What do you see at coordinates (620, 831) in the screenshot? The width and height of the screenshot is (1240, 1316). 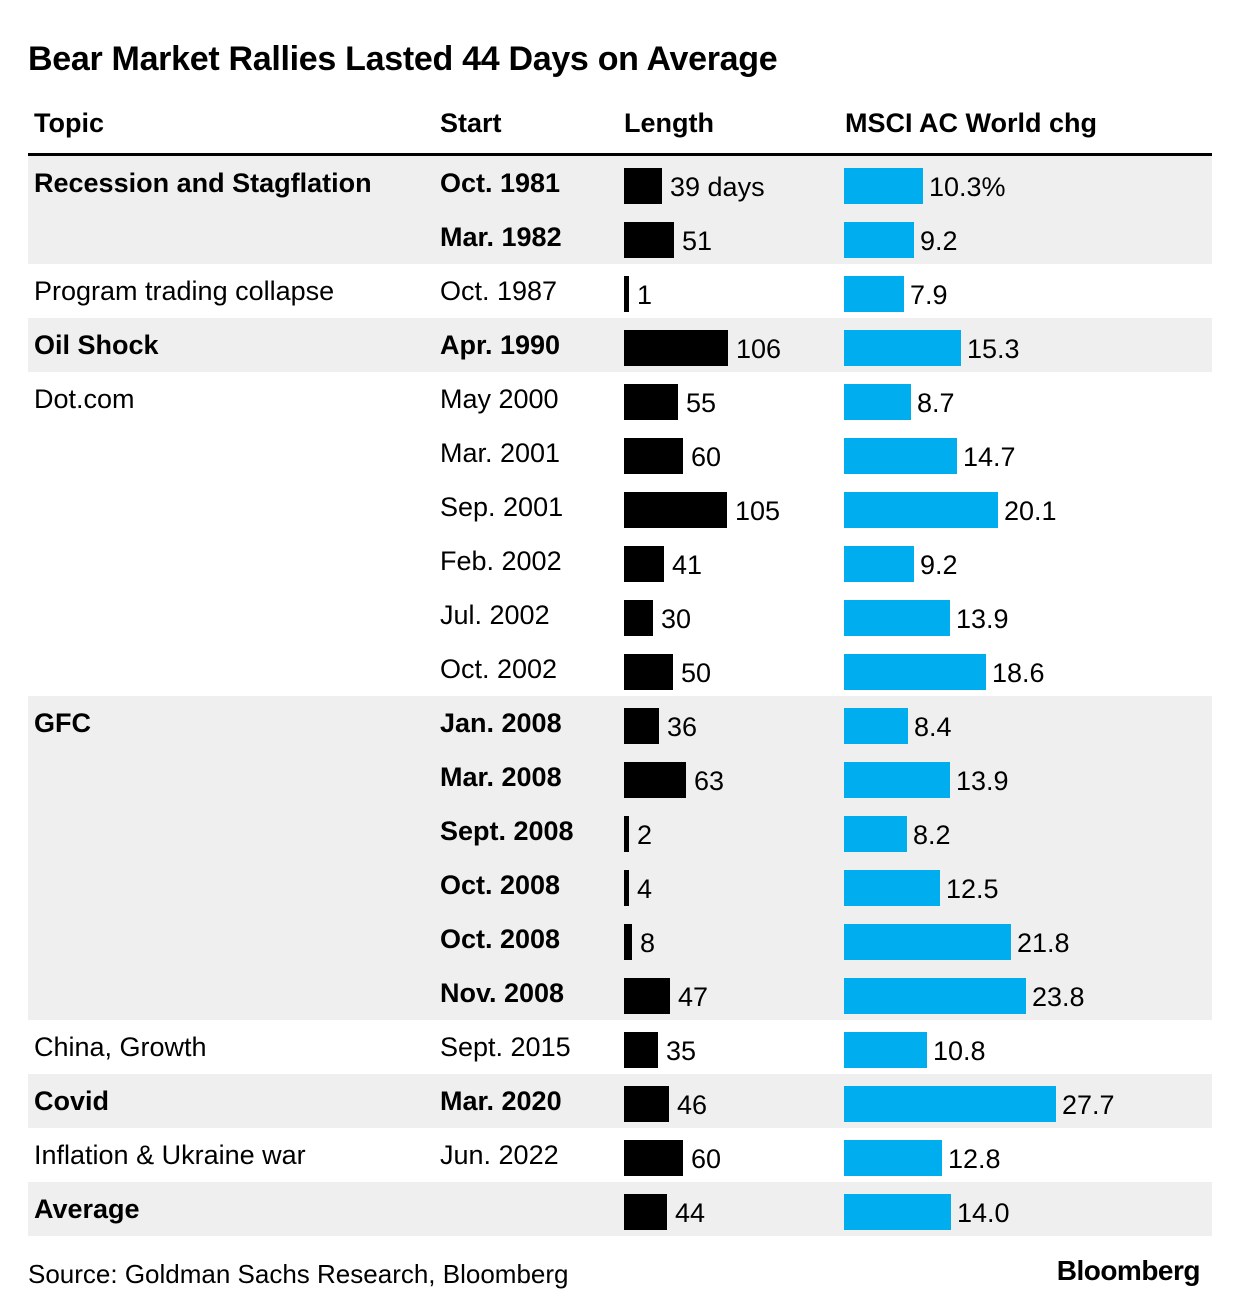 I see `table-row: Sept. 2008 2 8.2` at bounding box center [620, 831].